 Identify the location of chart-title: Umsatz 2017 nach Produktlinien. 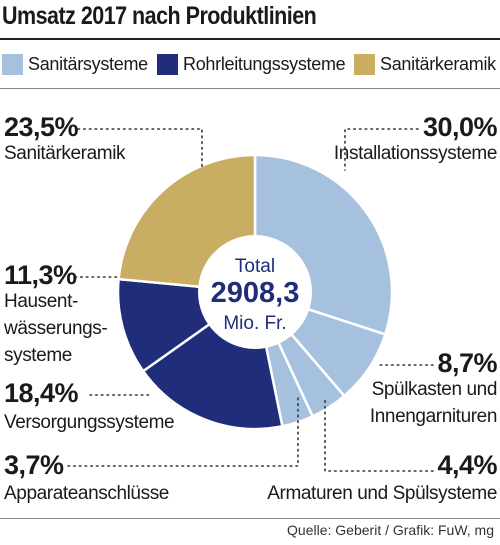
(159, 16).